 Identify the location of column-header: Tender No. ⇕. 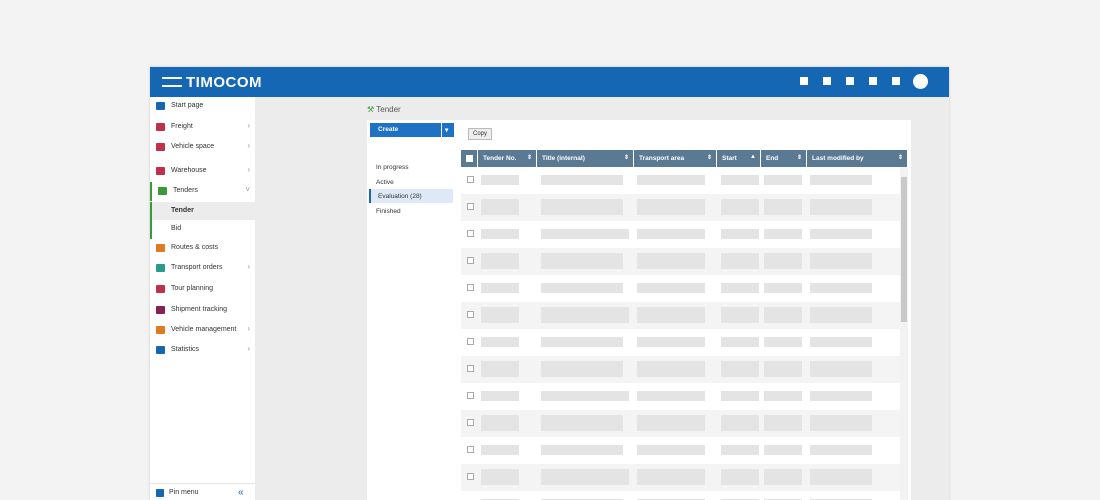
(507, 158).